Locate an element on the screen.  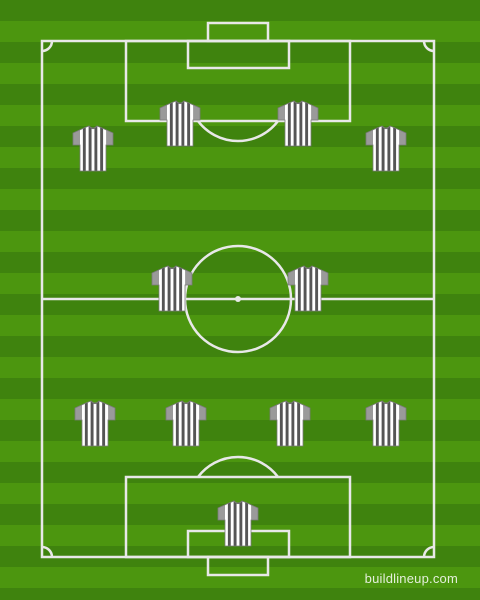
goal-area-top is located at coordinates (238, 54).